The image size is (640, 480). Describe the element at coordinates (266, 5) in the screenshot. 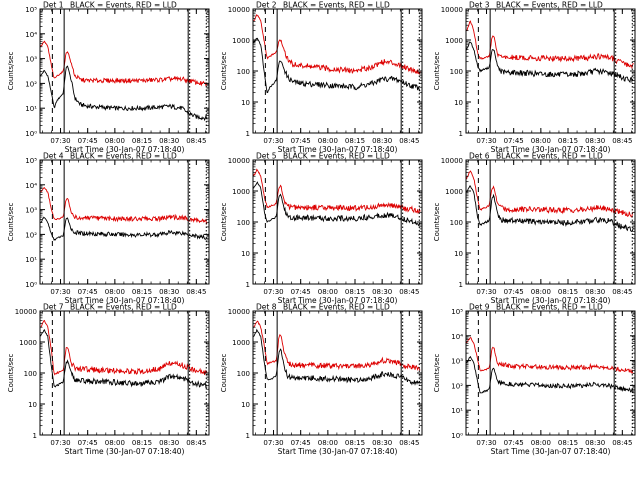

I see `panel-title: Det 2` at that location.